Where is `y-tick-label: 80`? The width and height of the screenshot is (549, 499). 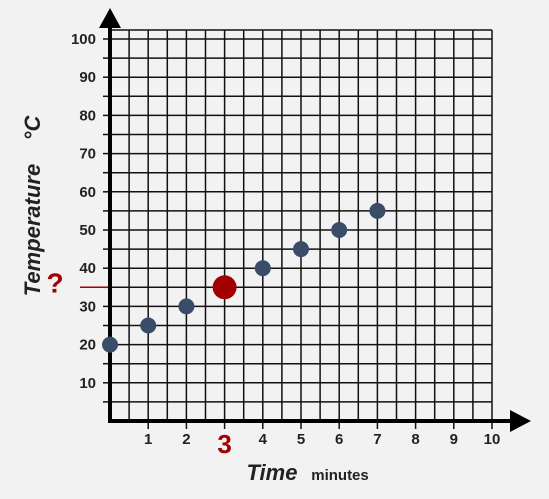
y-tick-label: 80 is located at coordinates (87, 115).